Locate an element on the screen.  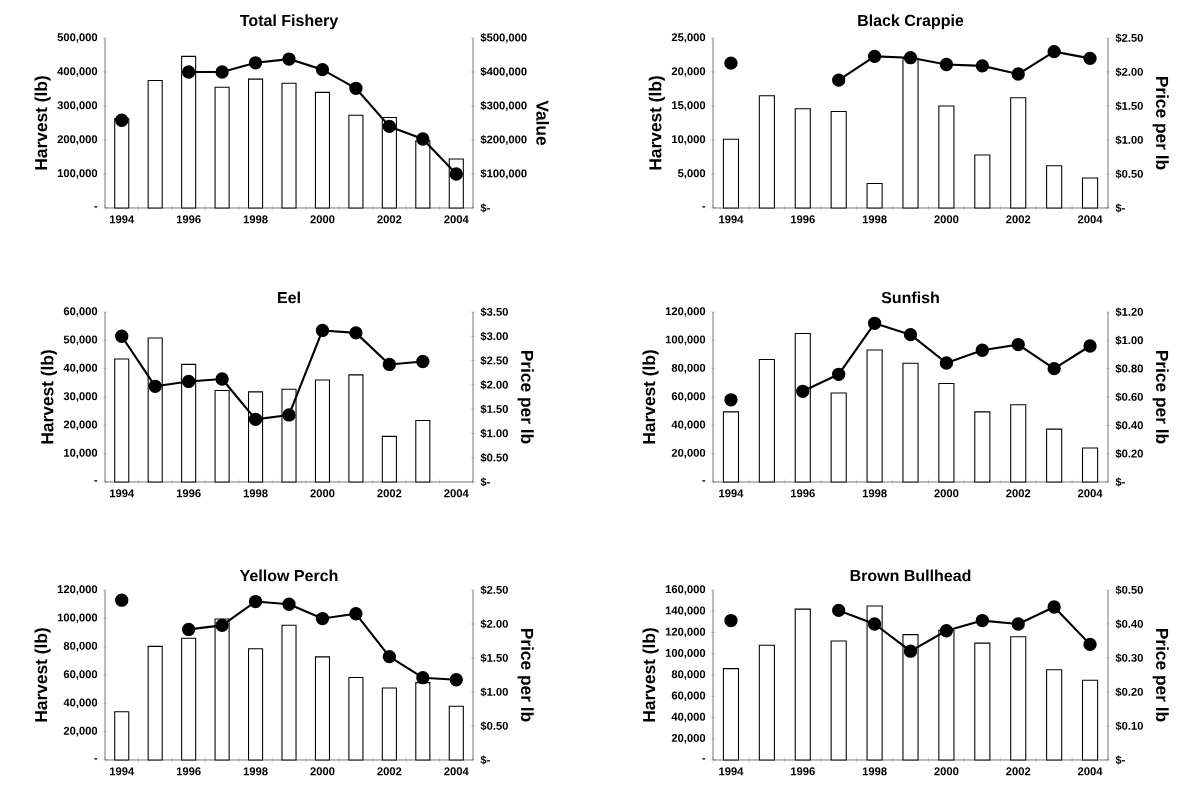
y-tick-label: 100,000 is located at coordinates (685, 653).